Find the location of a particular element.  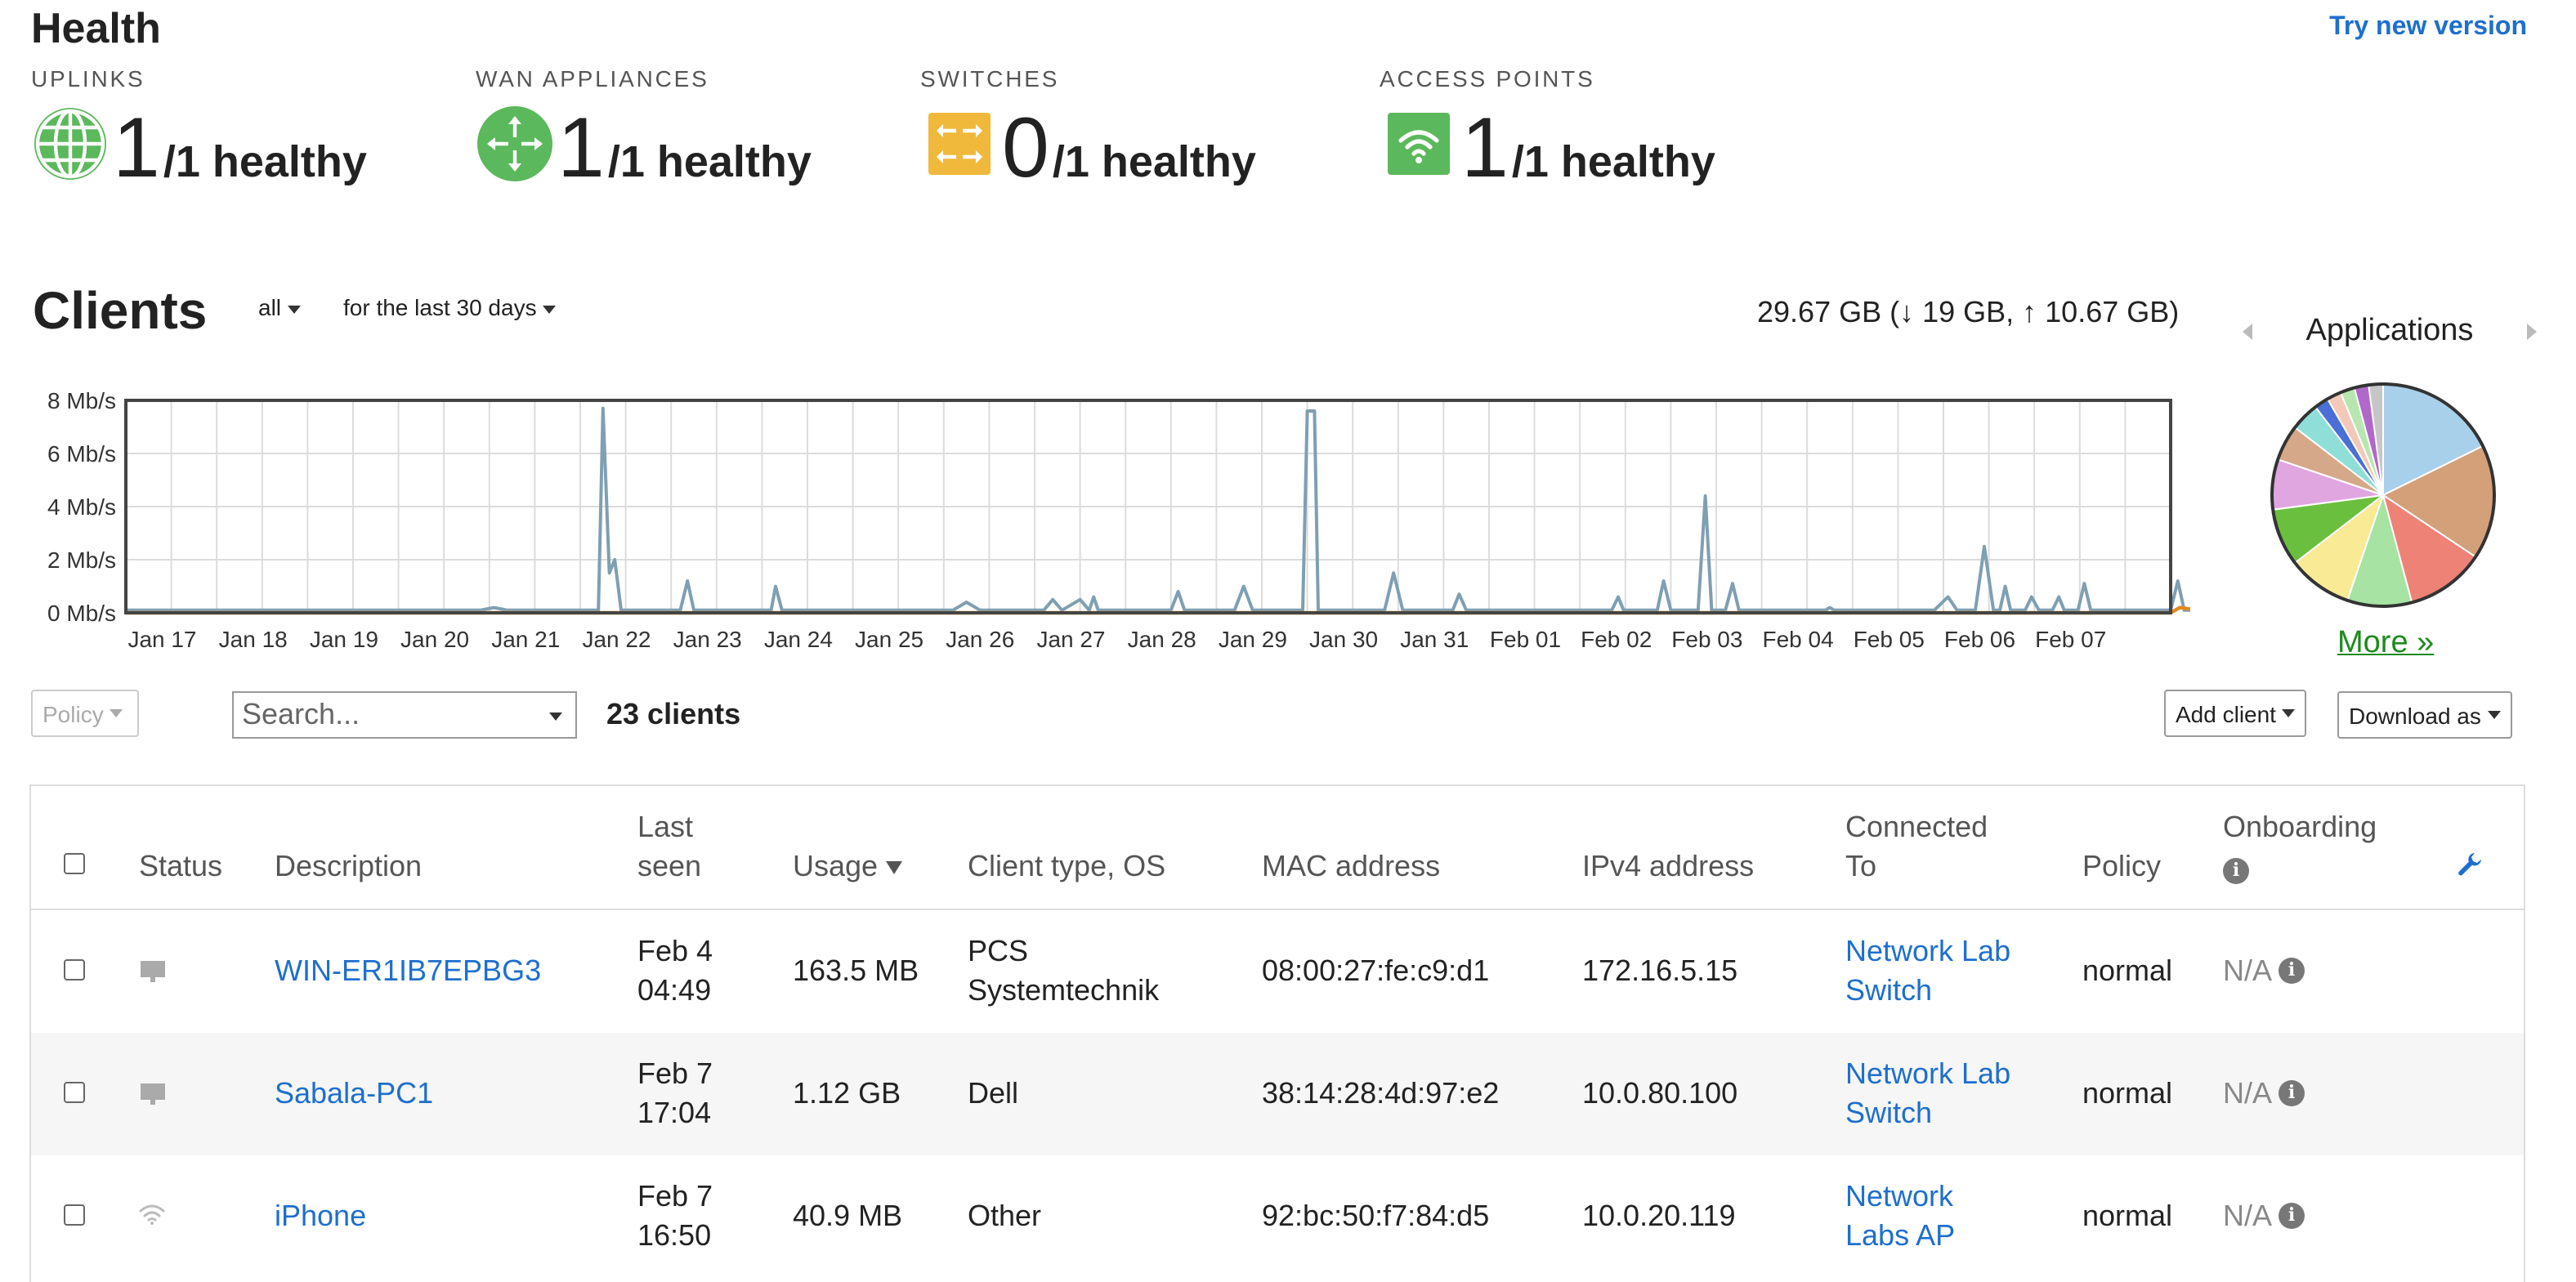

header-status: Status is located at coordinates (181, 866).